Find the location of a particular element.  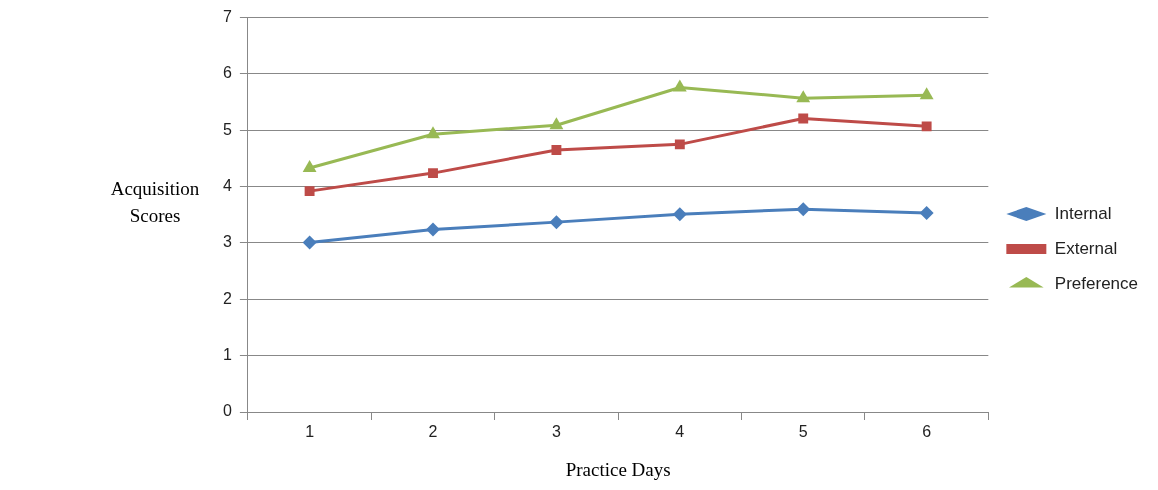

legend-label: Preference is located at coordinates (1096, 283).